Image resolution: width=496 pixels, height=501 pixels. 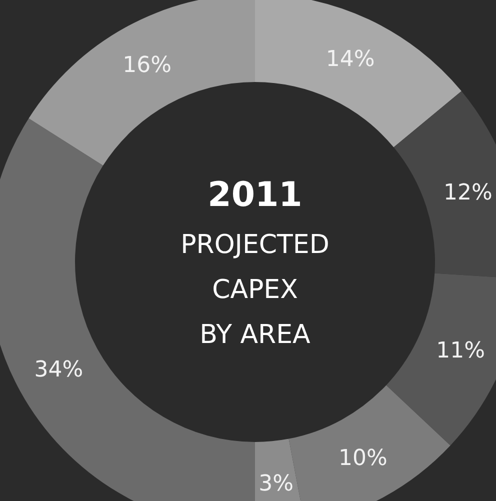 What do you see at coordinates (147, 65) in the screenshot?
I see `data-label: 16%` at bounding box center [147, 65].